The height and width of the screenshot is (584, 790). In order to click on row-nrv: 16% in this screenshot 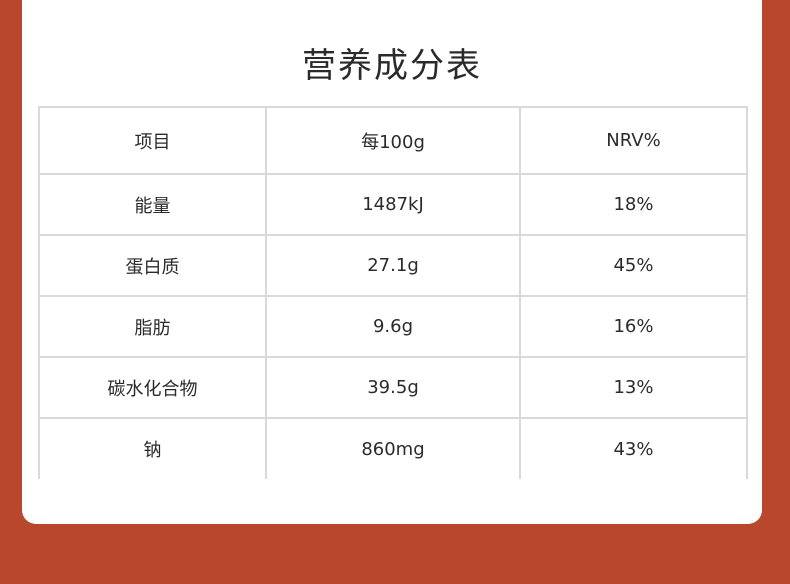, I will do `click(633, 326)`.